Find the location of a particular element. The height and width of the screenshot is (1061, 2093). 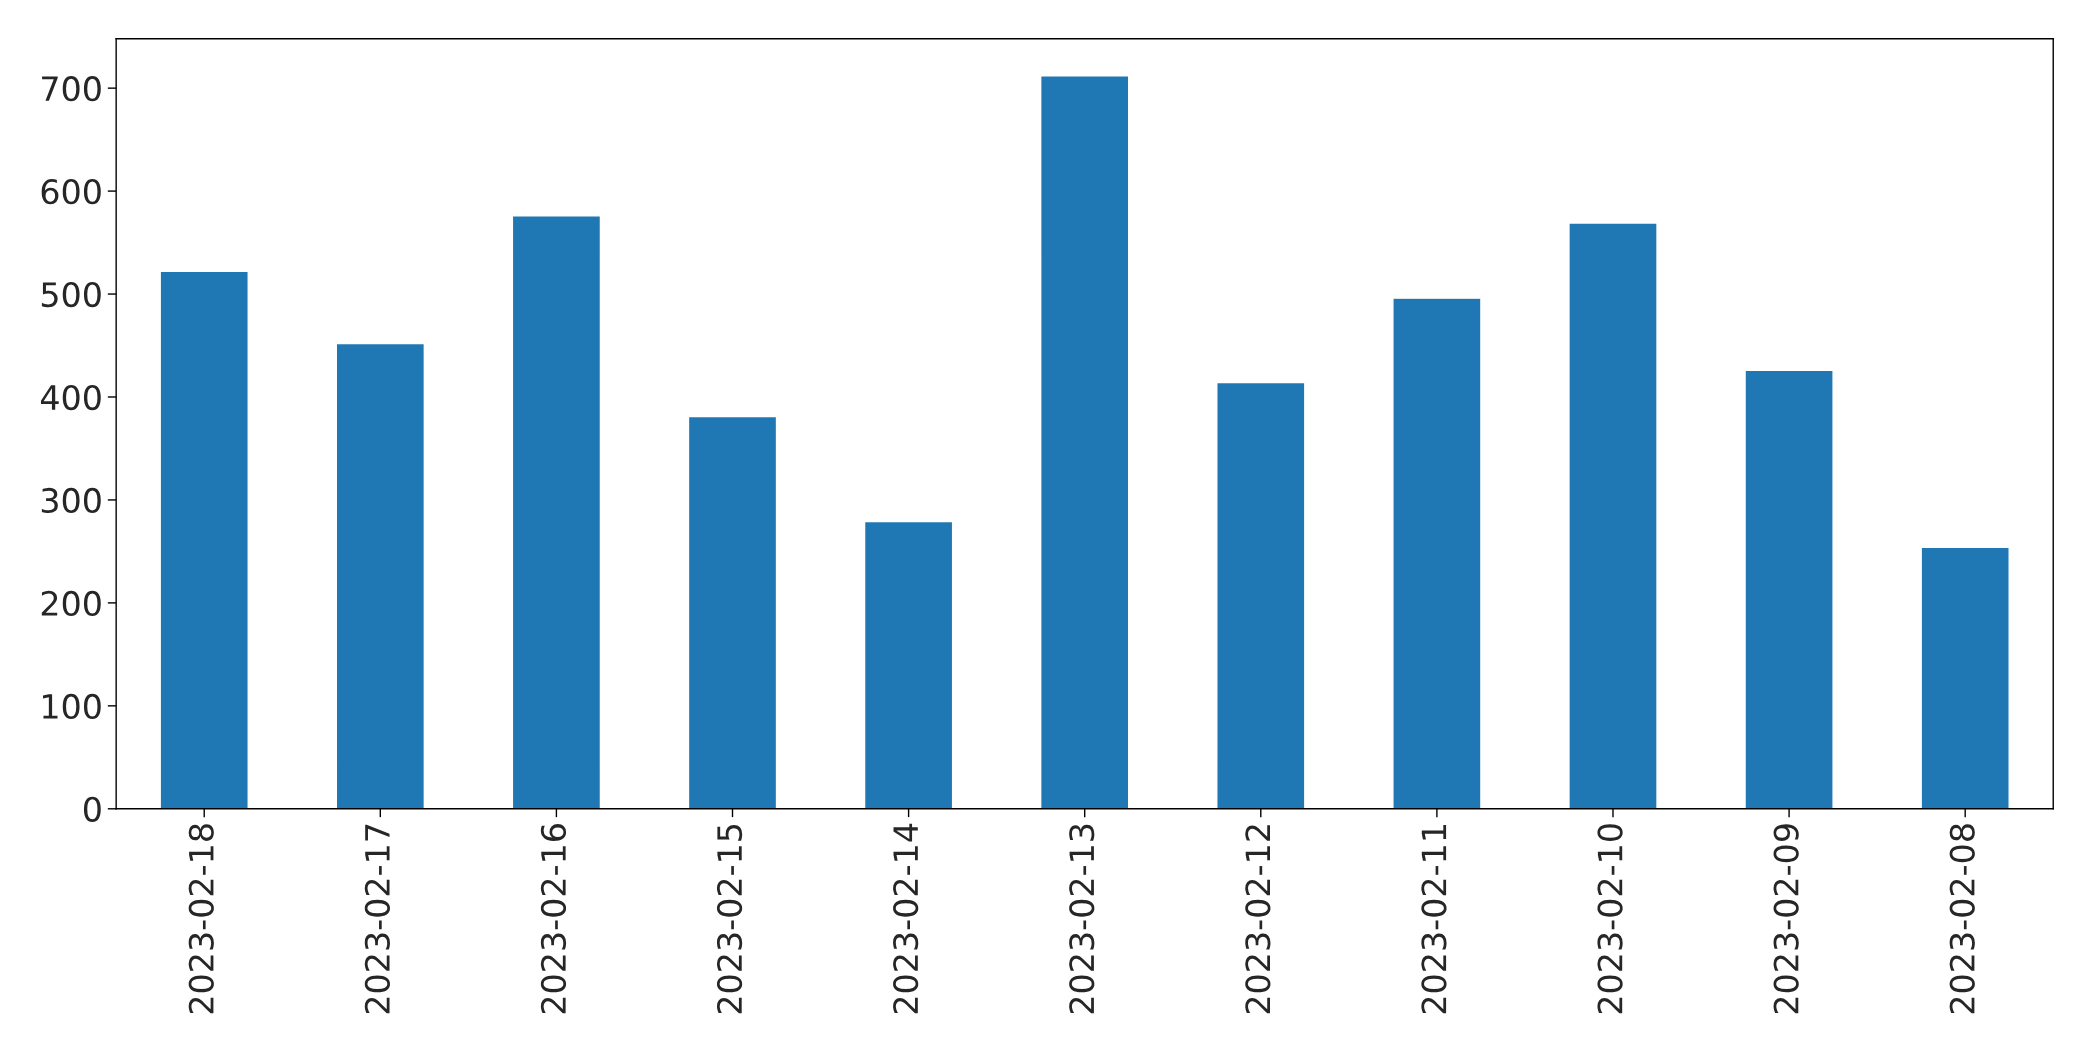

x-tick-label: 2023-02-16 is located at coordinates (553, 919).